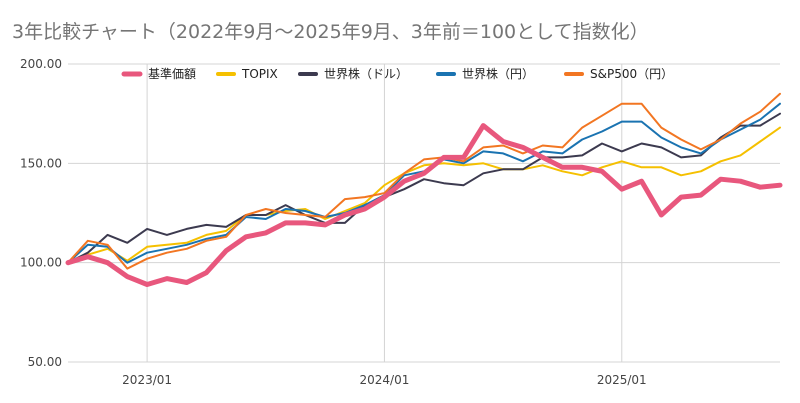 This screenshot has height=403, width=800. What do you see at coordinates (259, 74) in the screenshot?
I see `legend-label: TOPIX` at bounding box center [259, 74].